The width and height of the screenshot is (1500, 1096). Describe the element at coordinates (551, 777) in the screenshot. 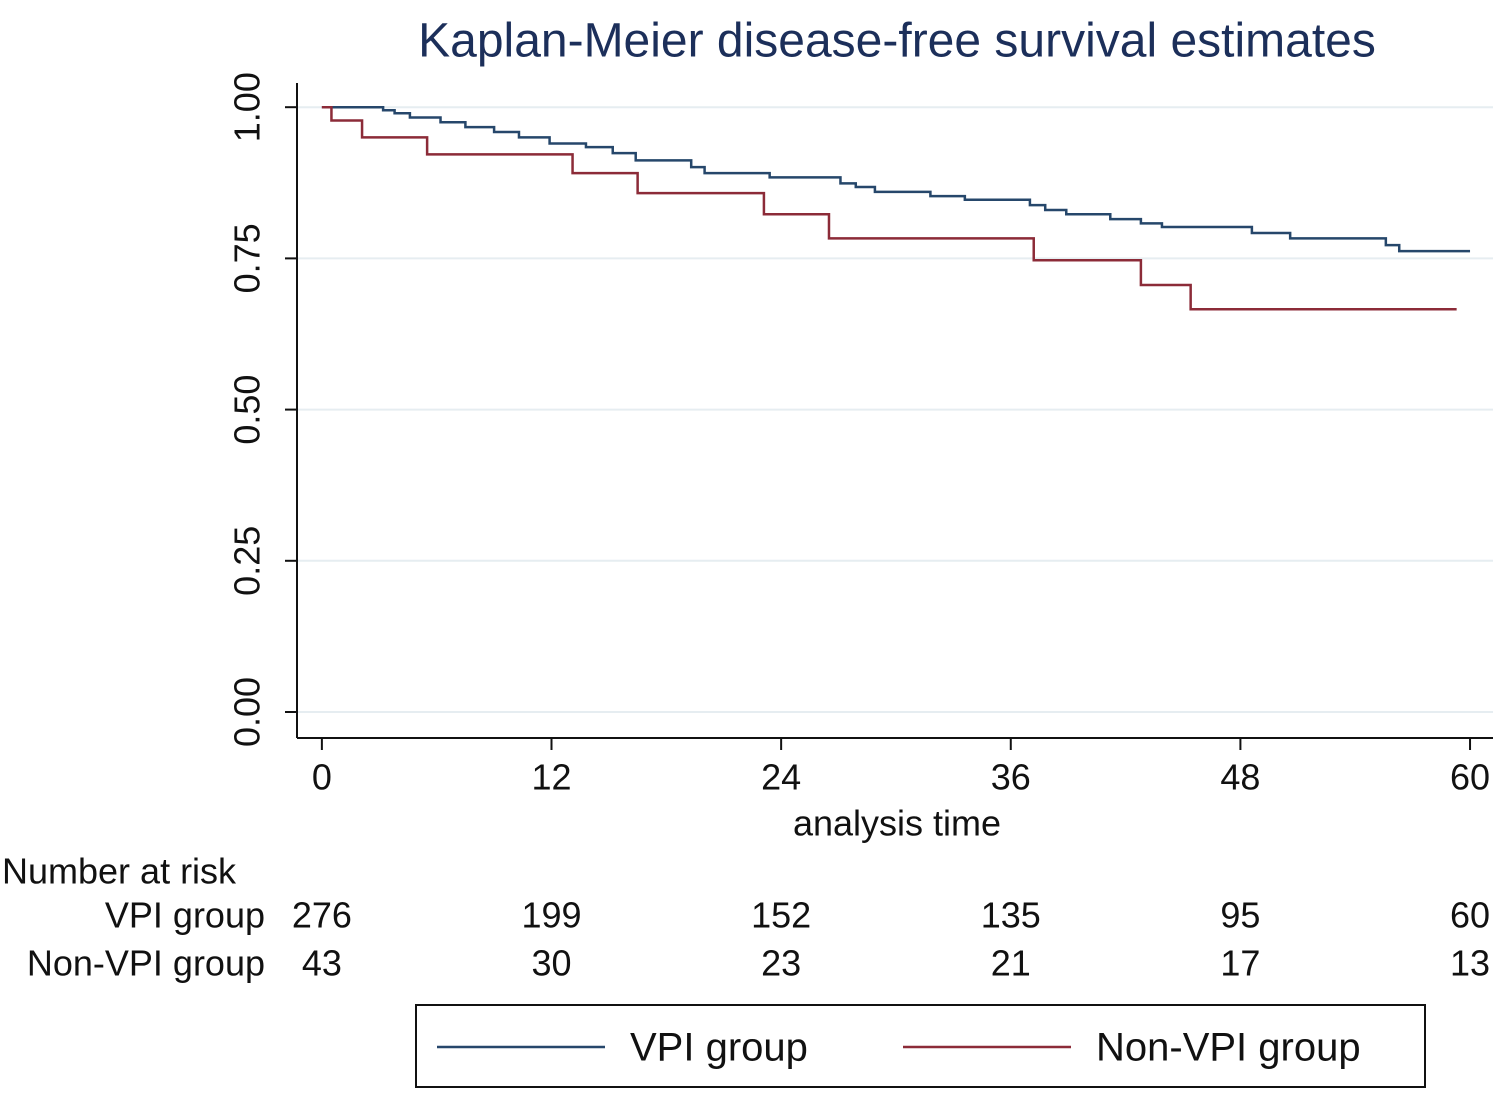

I see `x-tick-label: 12` at that location.